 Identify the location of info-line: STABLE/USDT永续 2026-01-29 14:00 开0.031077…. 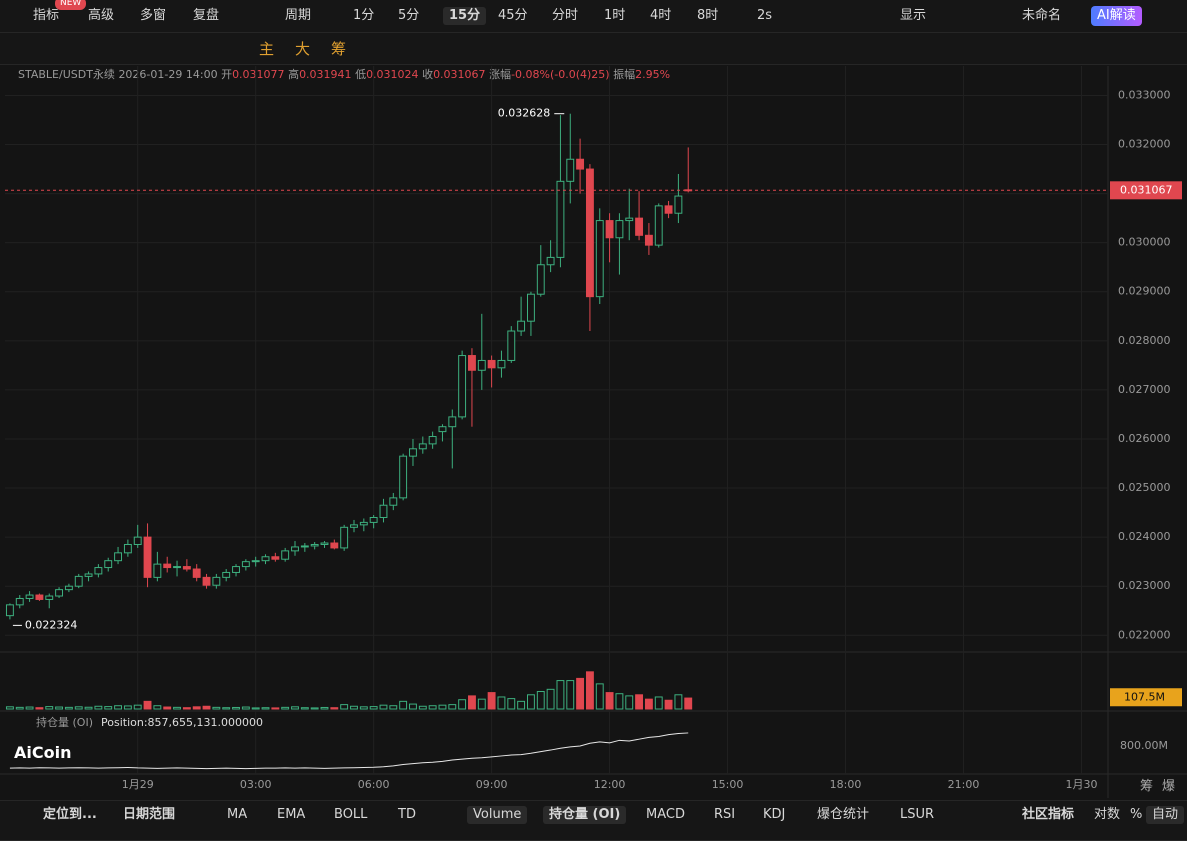
(344, 75).